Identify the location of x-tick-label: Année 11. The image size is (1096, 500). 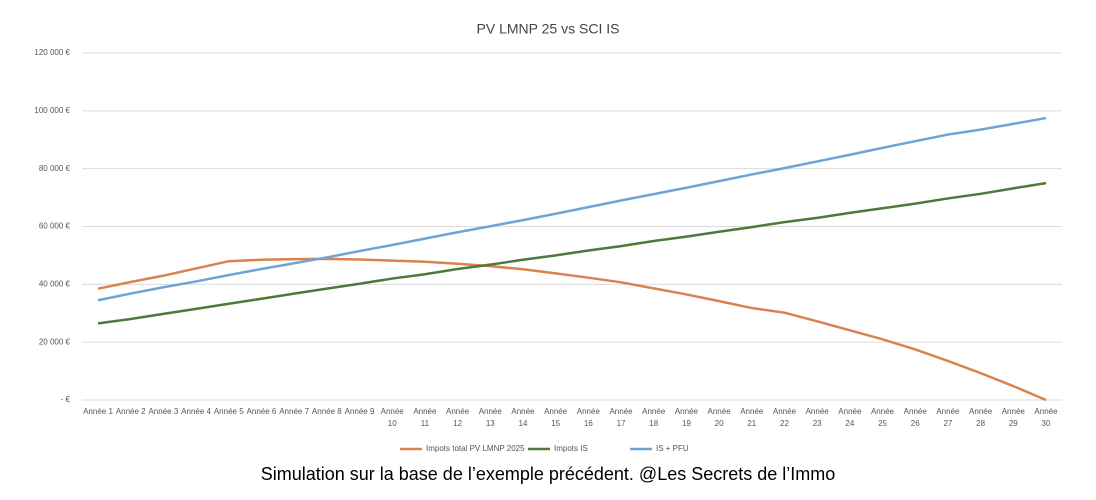
(425, 417).